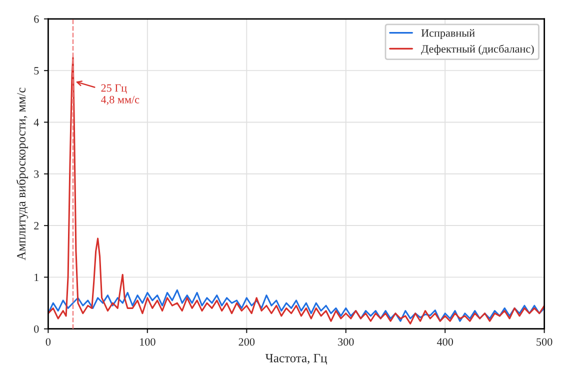 This screenshot has height=378, width=567. What do you see at coordinates (36, 174) in the screenshot?
I see `y-tick-label: 3` at bounding box center [36, 174].